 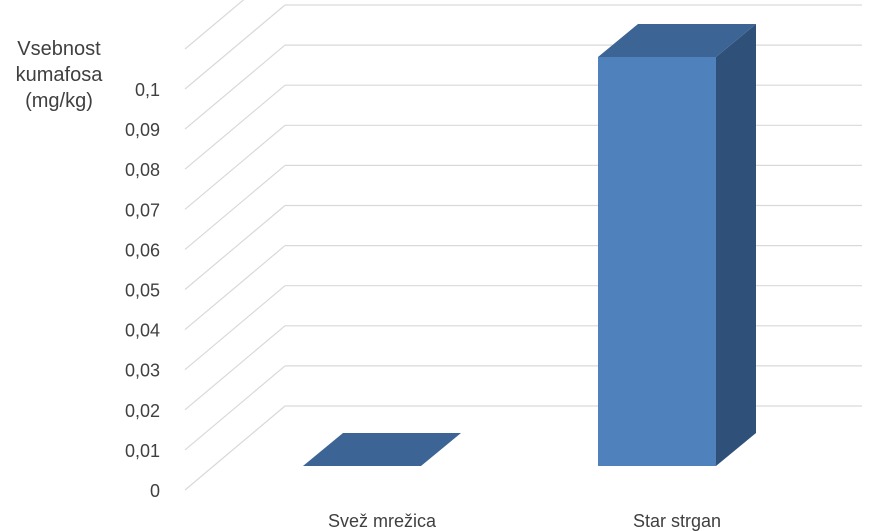 I want to click on y-tick-label: 0,05, so click(x=142, y=291).